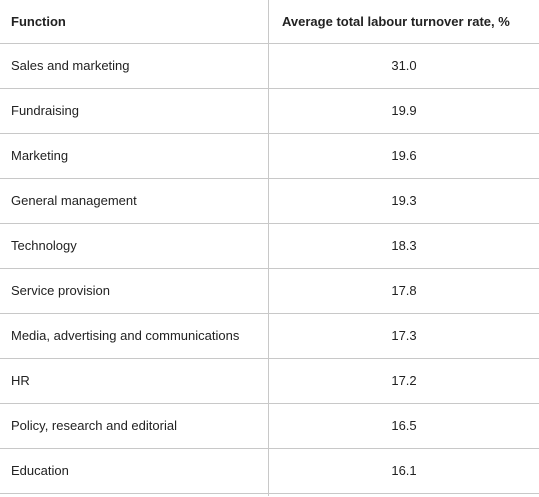  I want to click on rate-cell: 18.3, so click(404, 245).